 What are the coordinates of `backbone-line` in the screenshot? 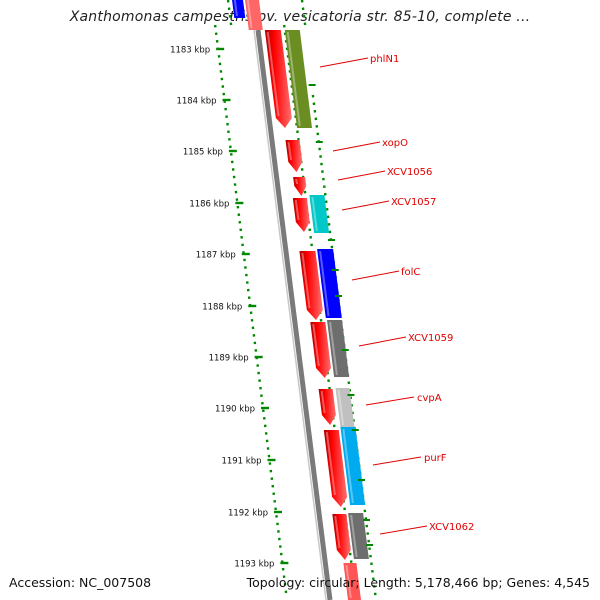 It's located at (294, 314).